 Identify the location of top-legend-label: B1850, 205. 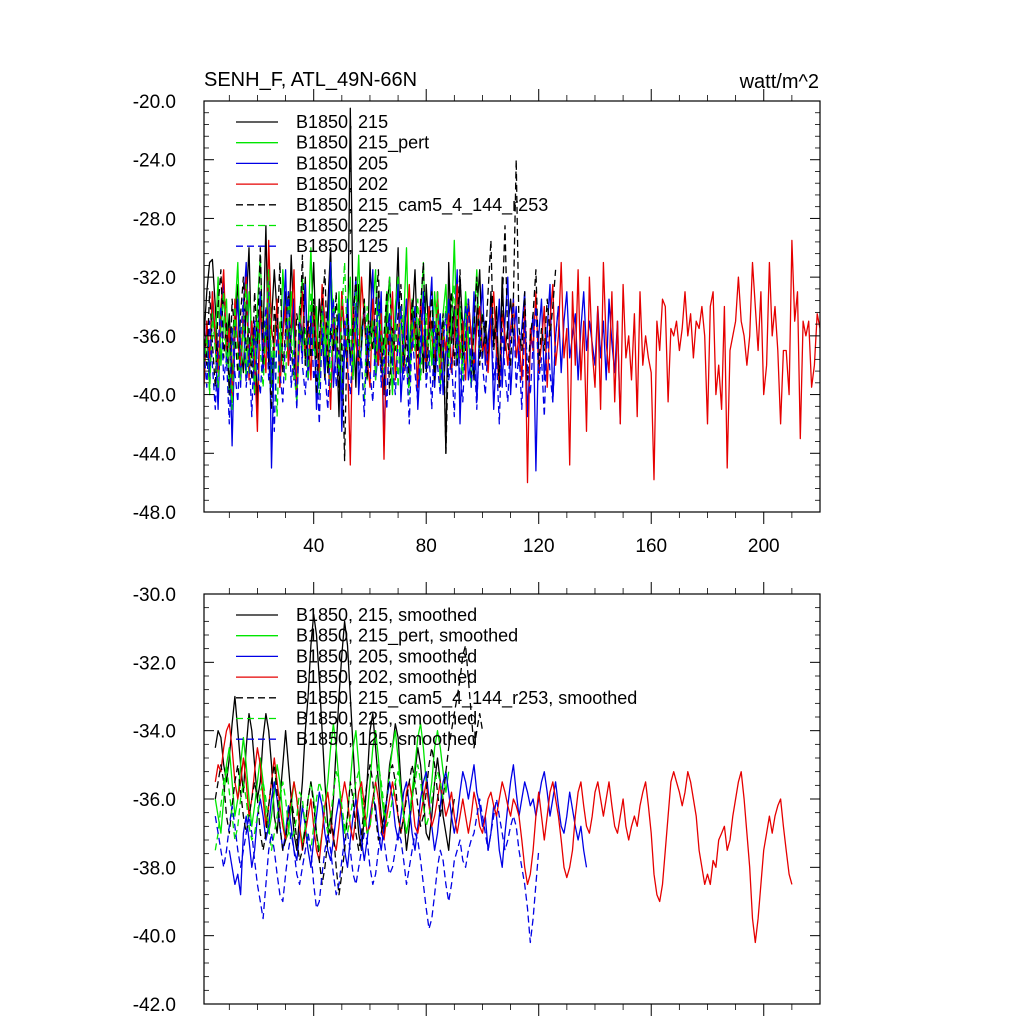
(342, 163).